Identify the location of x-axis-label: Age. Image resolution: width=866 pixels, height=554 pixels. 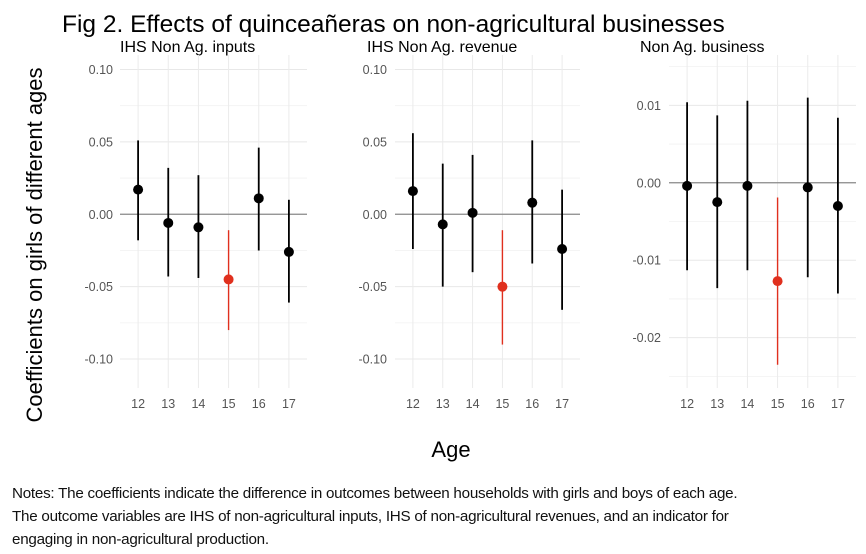
(450, 449).